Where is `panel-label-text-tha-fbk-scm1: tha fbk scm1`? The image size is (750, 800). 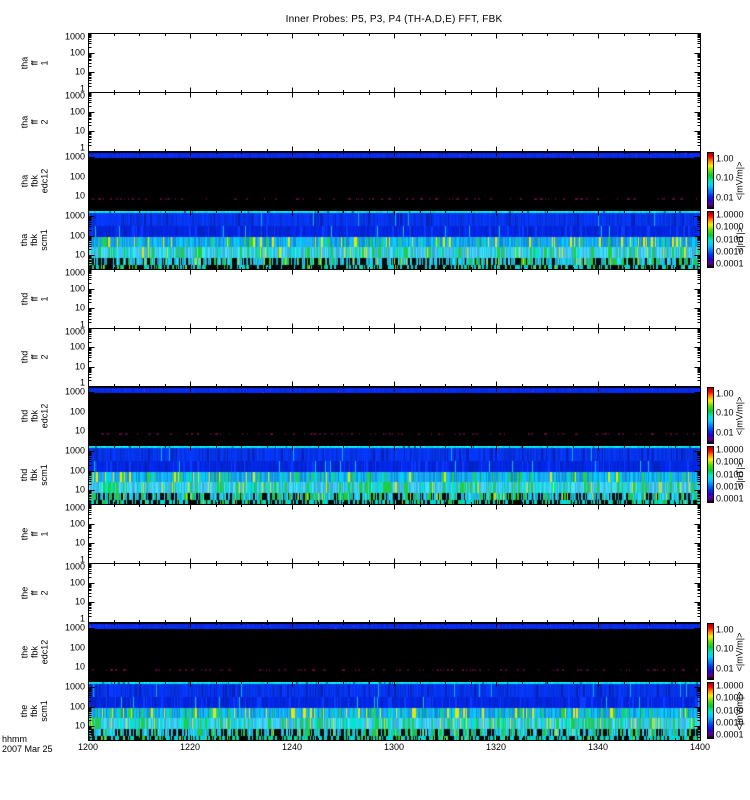 panel-label-text-tha-fbk-scm1: tha fbk scm1 is located at coordinates (33, 239).